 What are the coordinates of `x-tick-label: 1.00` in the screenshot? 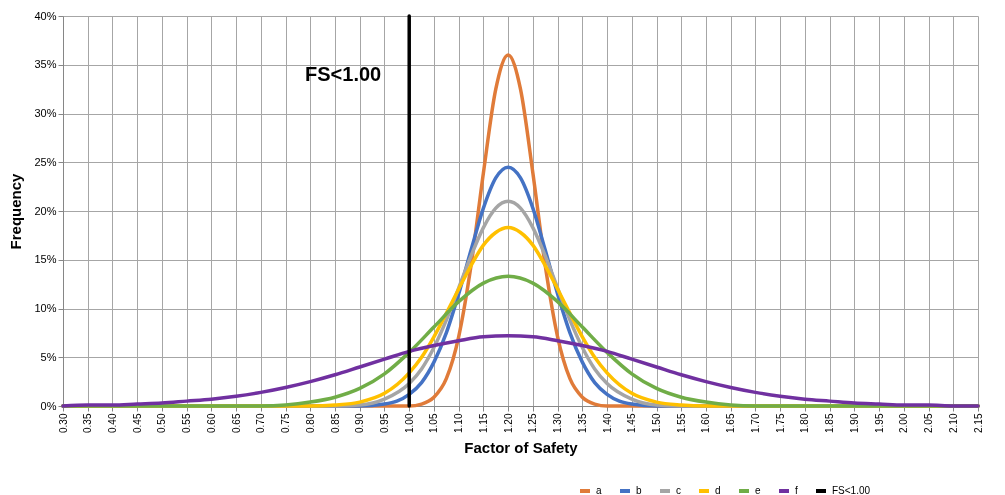 It's located at (409, 423).